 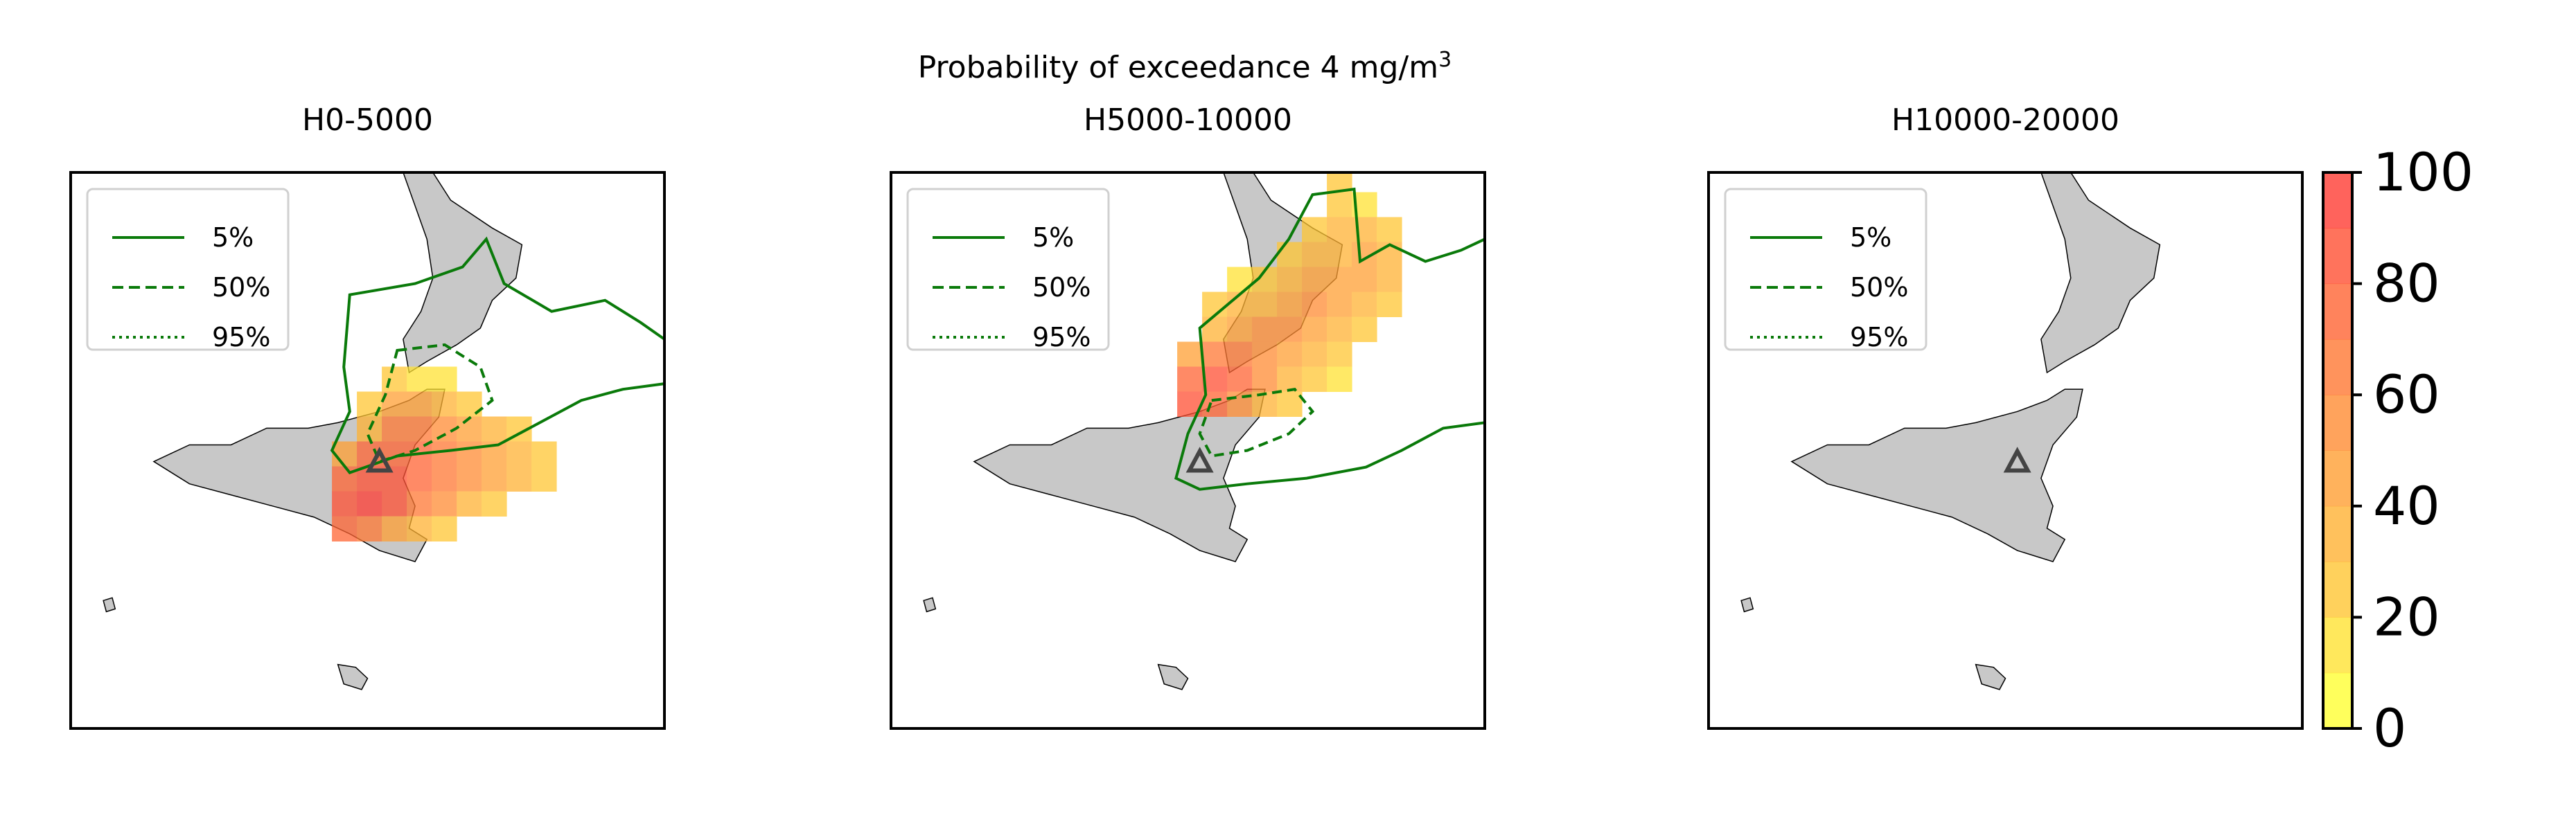 What do you see at coordinates (1185, 67) in the screenshot?
I see `figure-suptitle: Probability of exceedance 4 mg/m3` at bounding box center [1185, 67].